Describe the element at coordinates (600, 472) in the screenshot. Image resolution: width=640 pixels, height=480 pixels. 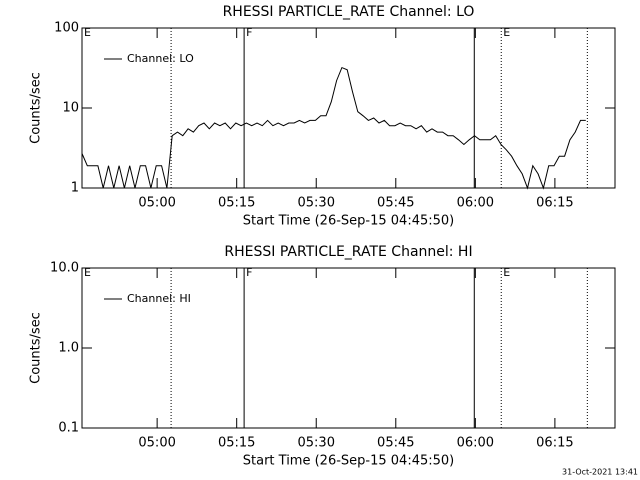
I see `footer: 31-Oct-2021 13:41` at that location.